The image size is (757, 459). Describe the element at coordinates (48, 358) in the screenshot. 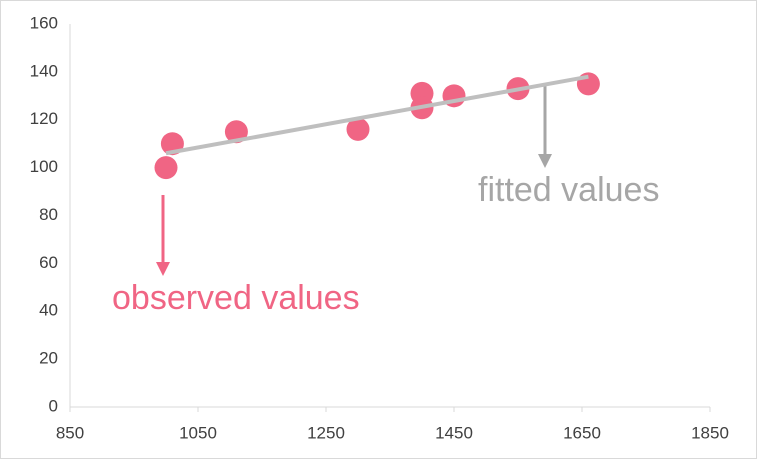

I see `y-tick-label: 20` at that location.